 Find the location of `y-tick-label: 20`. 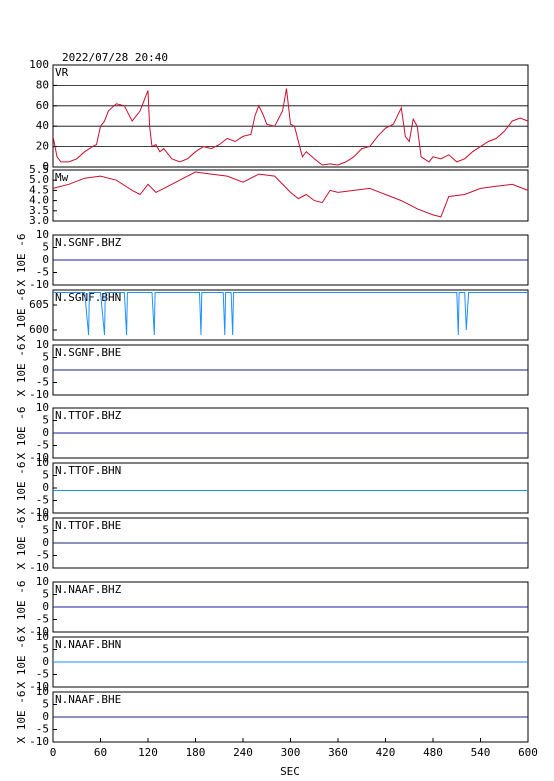

y-tick-label: 20 is located at coordinates (42, 146).